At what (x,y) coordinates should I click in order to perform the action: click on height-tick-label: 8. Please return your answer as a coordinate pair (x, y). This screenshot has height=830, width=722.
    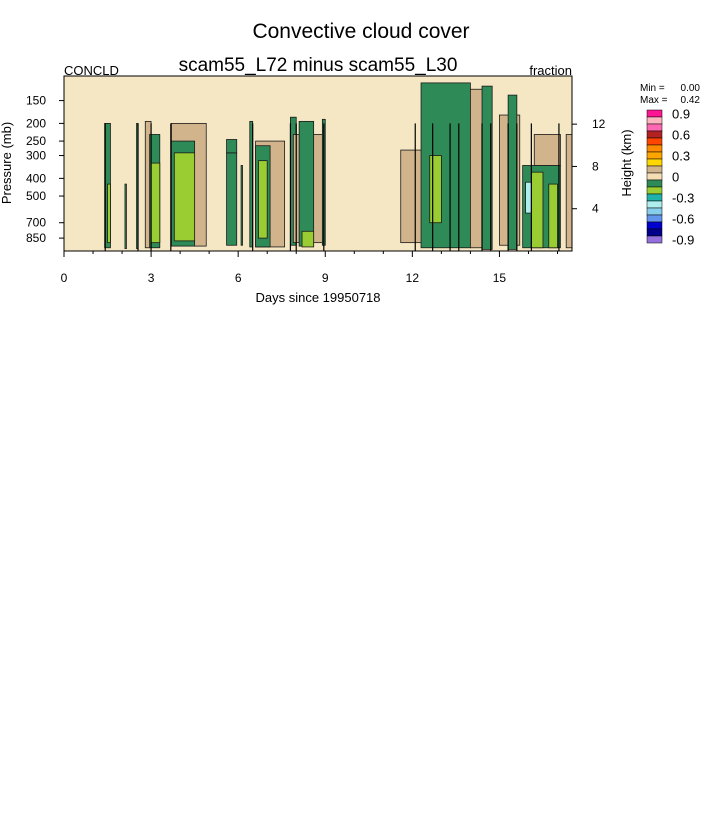
    Looking at the image, I should click on (595, 166).